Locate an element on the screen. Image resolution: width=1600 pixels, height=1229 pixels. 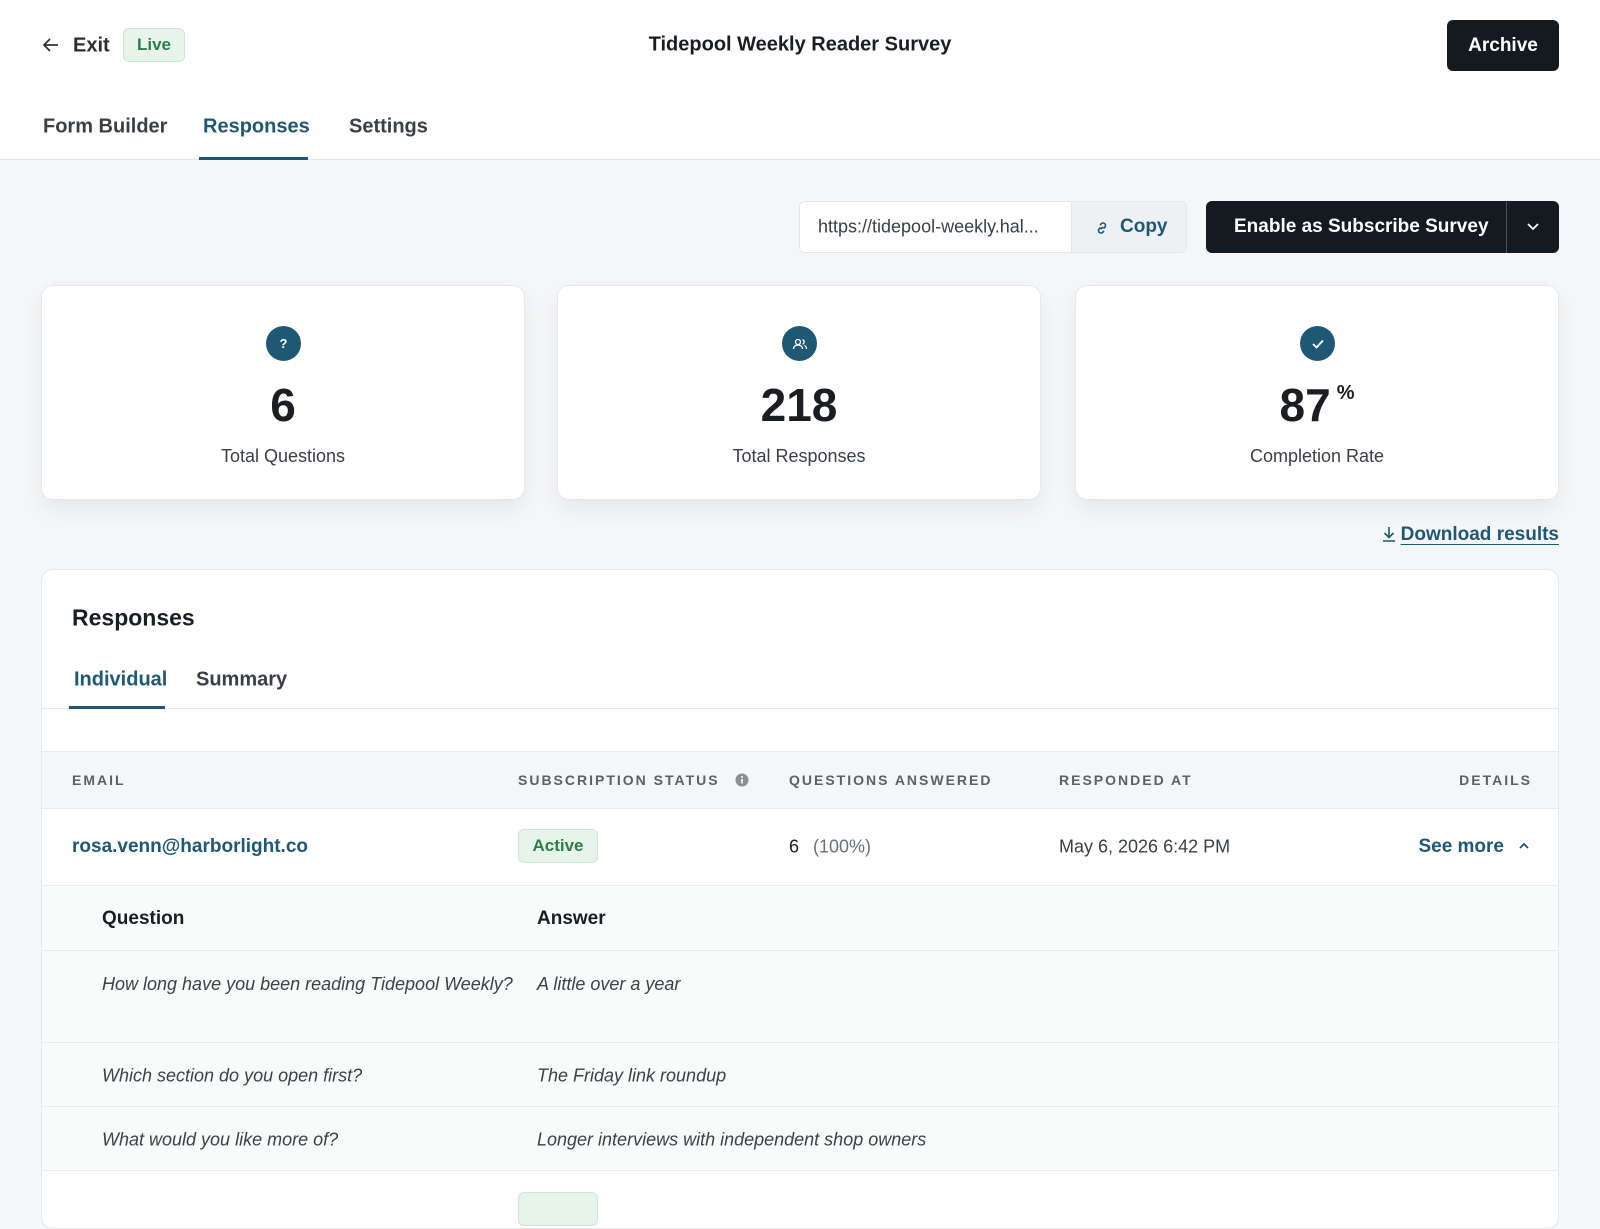
tab-active: Responses is located at coordinates (256, 126).